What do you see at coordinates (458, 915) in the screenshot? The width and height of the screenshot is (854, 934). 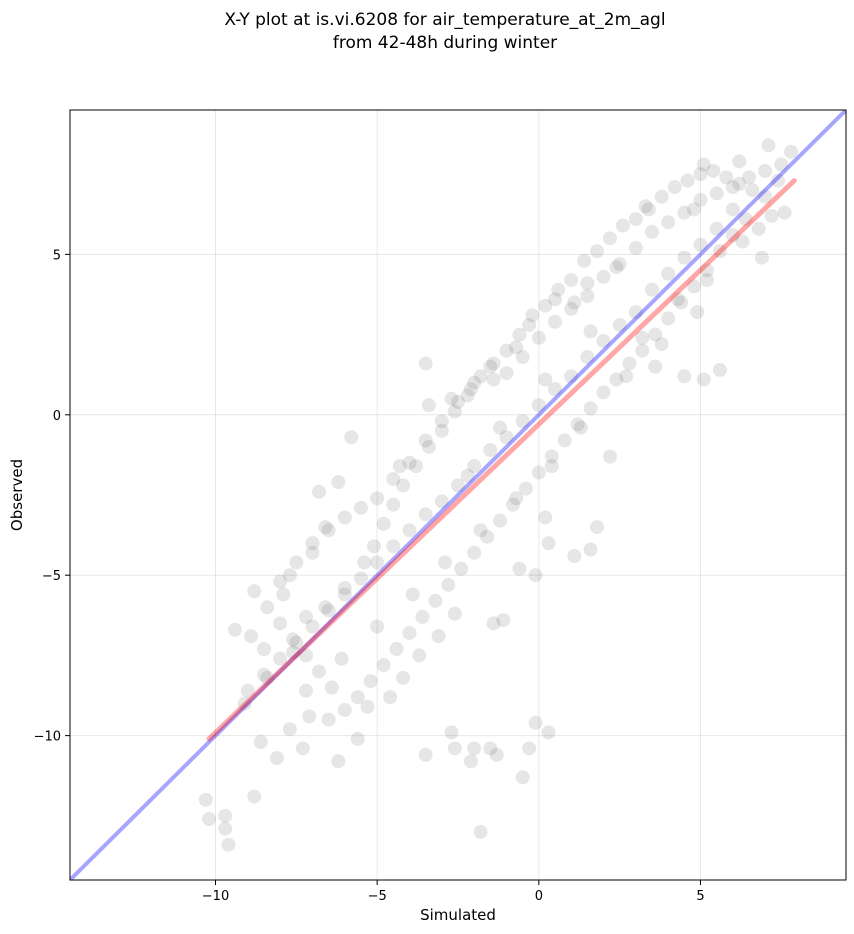 I see `x-axis-label: Simulated` at bounding box center [458, 915].